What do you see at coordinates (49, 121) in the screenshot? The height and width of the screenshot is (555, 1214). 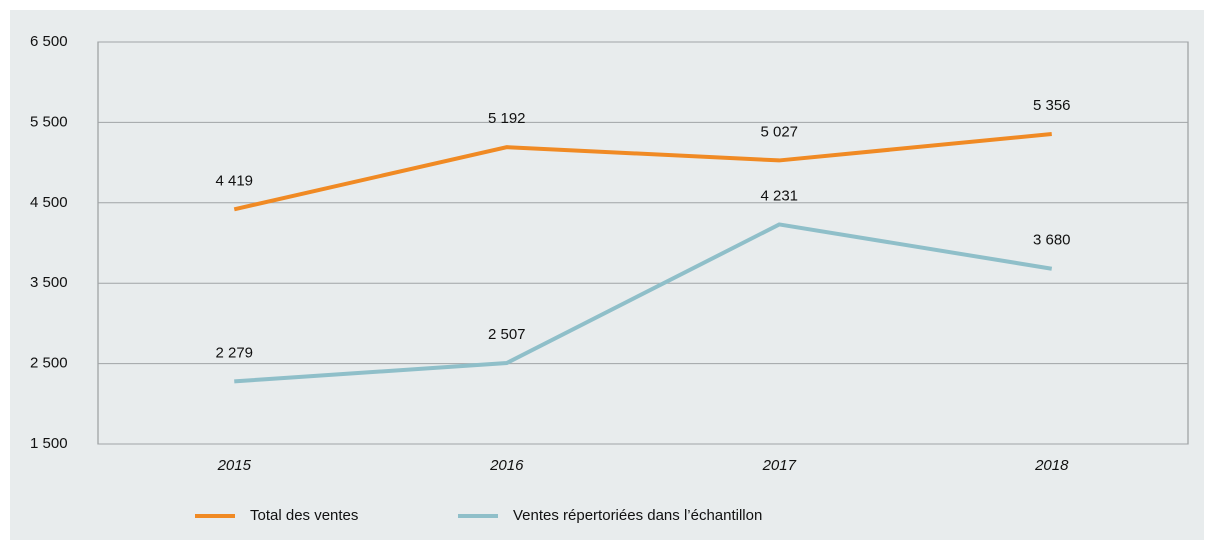 I see `y-tick-label: 5 500` at bounding box center [49, 121].